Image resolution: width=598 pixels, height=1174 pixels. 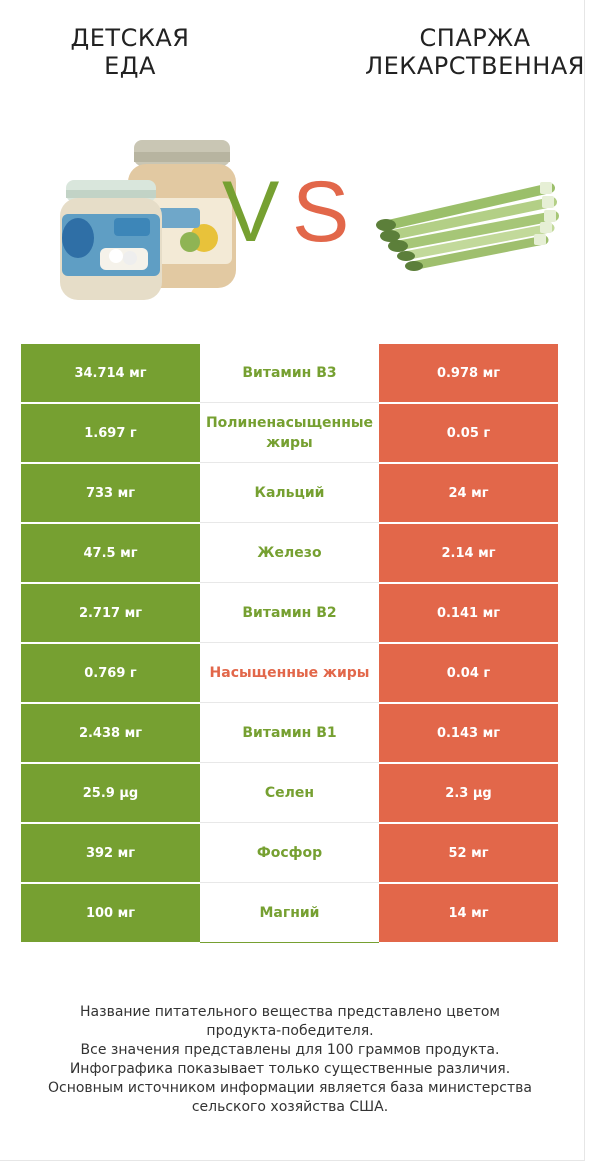 I want to click on right-value: 0.143 мг, so click(x=468, y=733).